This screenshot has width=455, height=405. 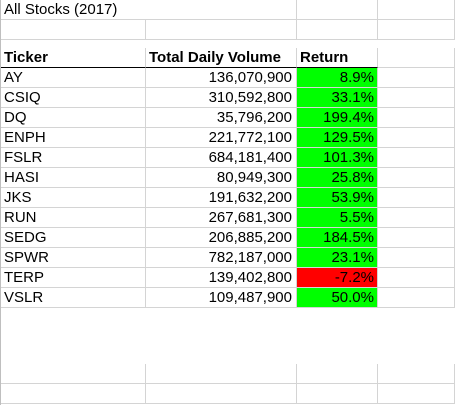 I want to click on ticker-cell: CSIQ, so click(x=73, y=98).